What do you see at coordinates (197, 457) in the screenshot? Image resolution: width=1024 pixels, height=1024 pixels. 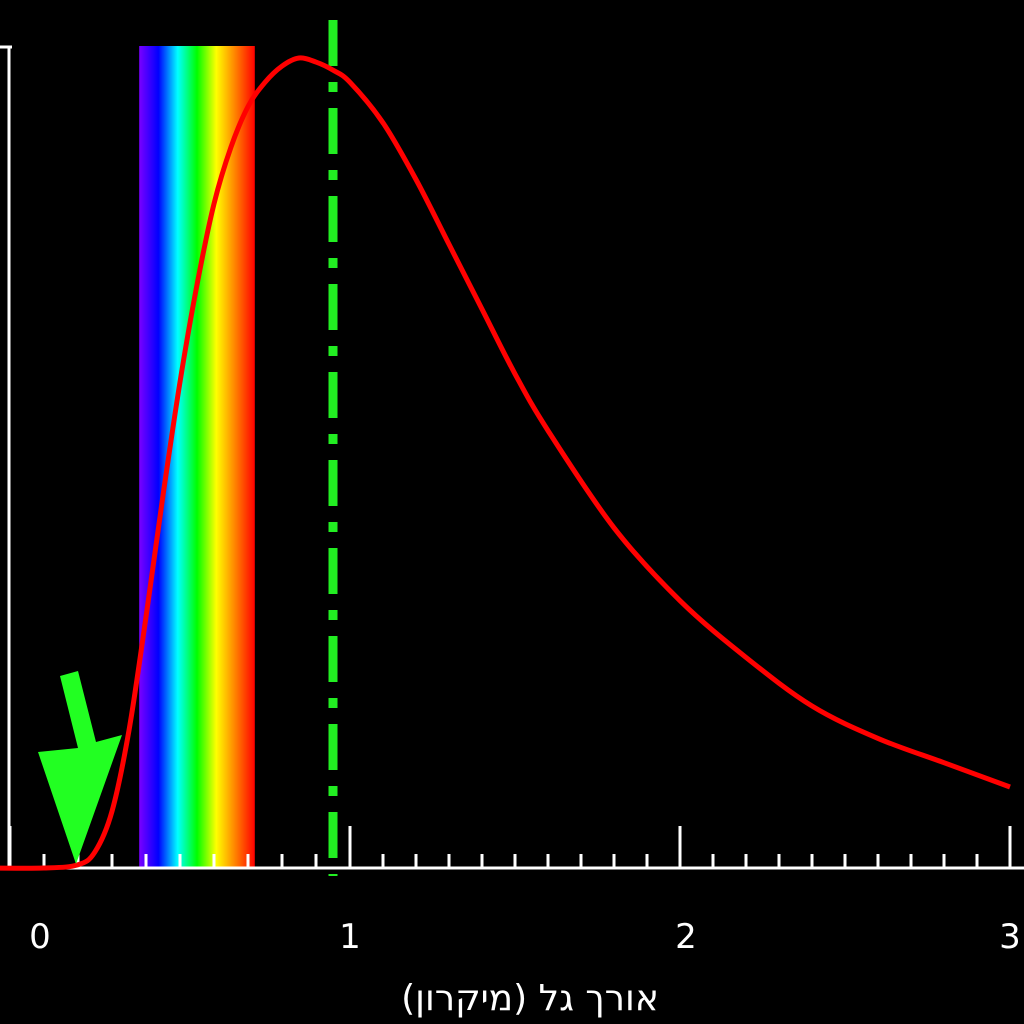 I see `visible-spectrum-band` at bounding box center [197, 457].